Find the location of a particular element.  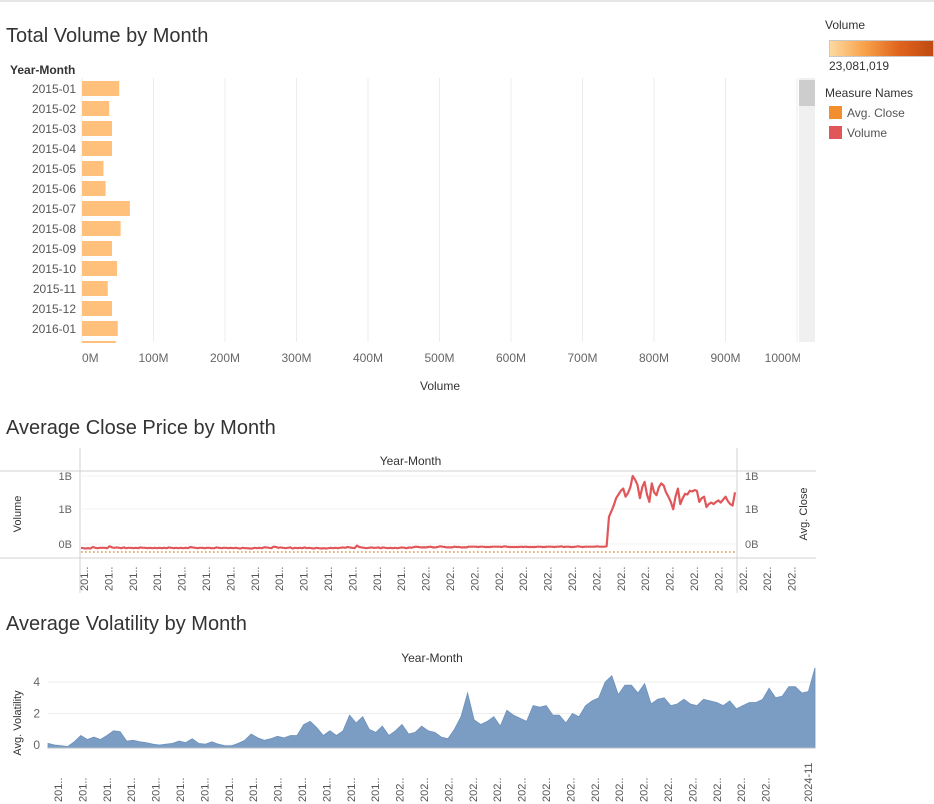

volume-category-label: 2015-12 is located at coordinates (54, 309).